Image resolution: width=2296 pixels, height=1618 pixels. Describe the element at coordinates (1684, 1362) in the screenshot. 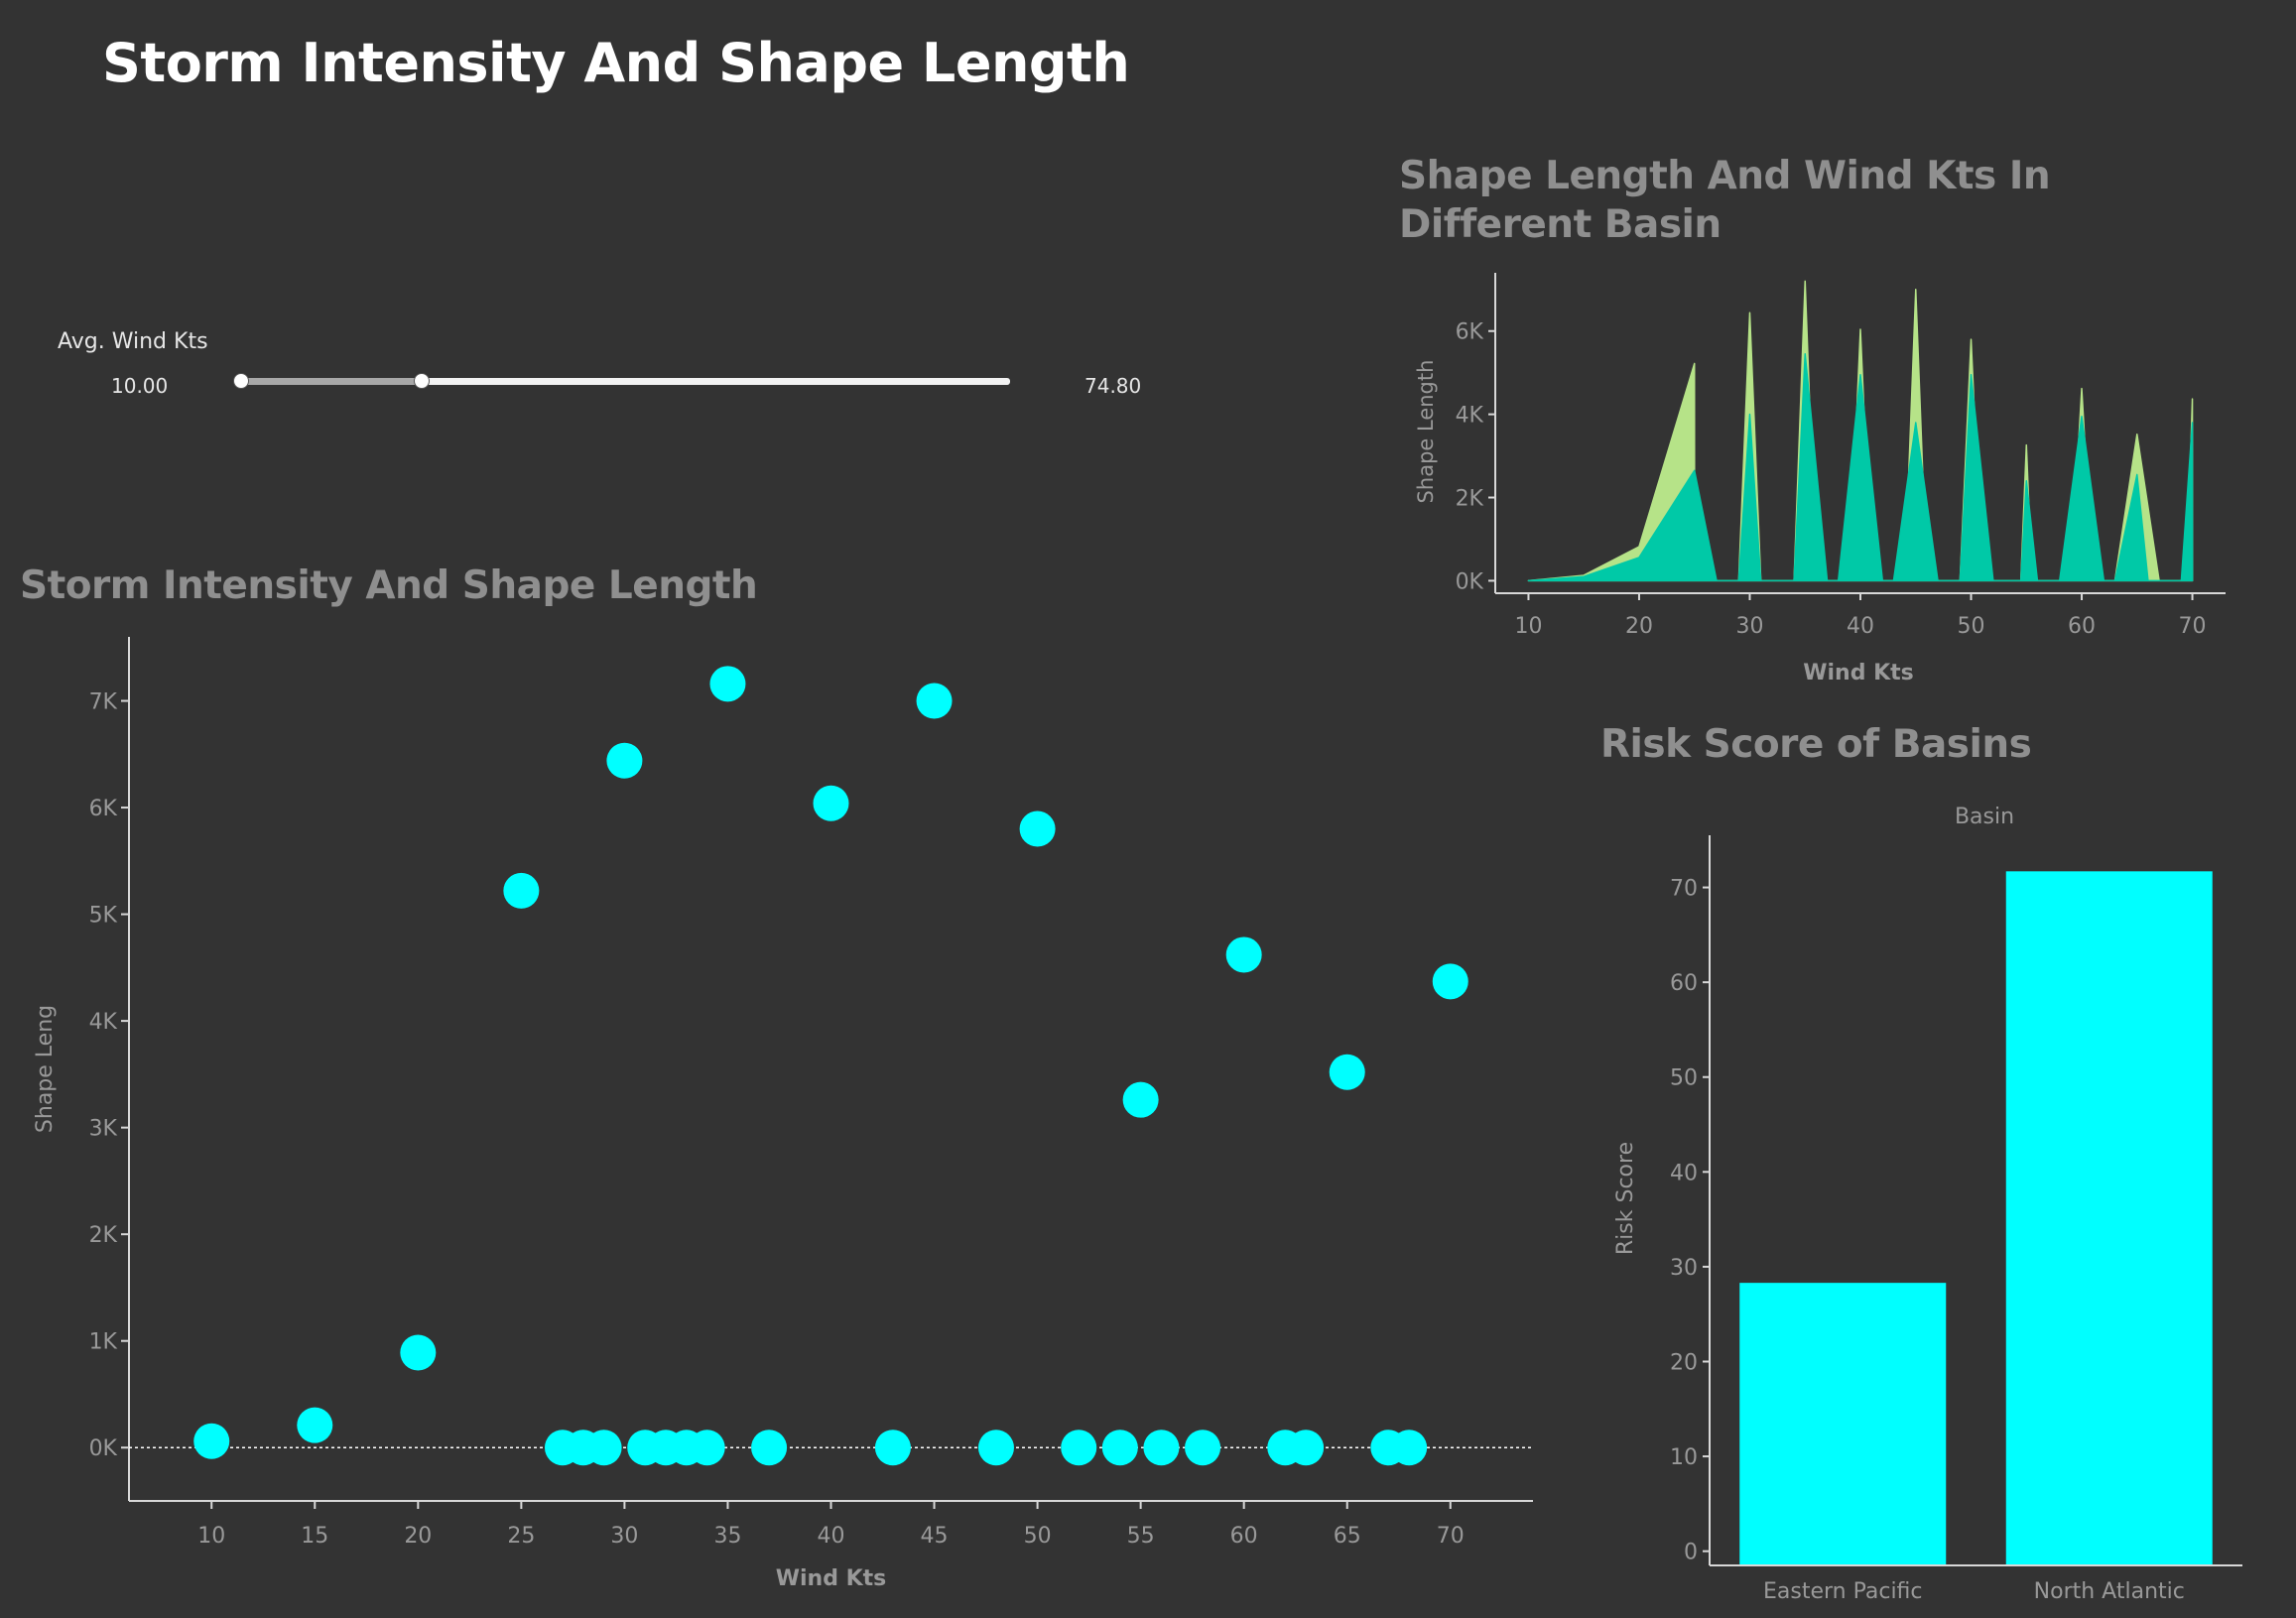

I see `y-tick-label: 20` at that location.